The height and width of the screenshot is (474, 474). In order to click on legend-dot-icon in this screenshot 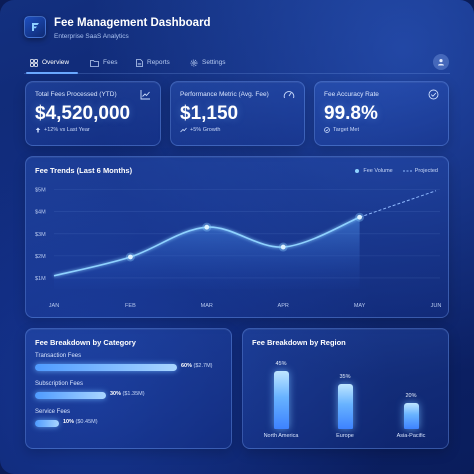, I will do `click(357, 171)`.